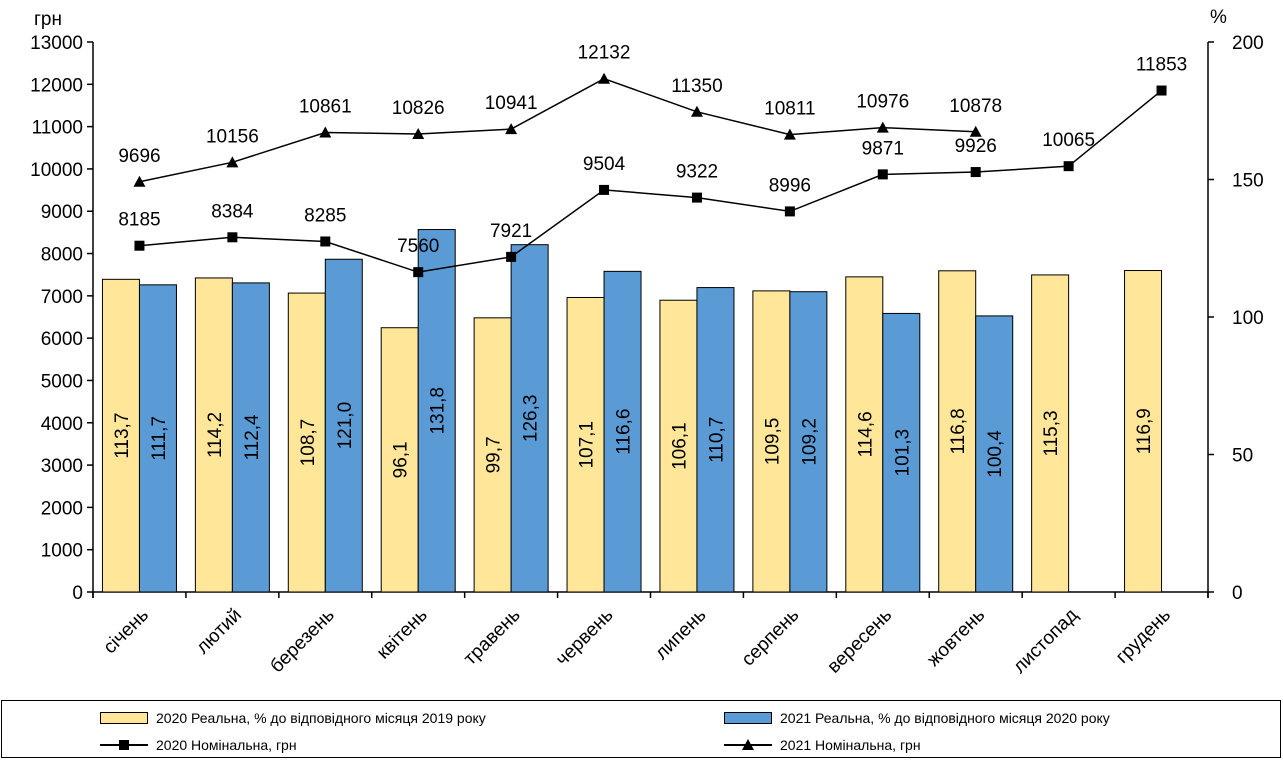 The image size is (1283, 760). Describe the element at coordinates (1218, 17) in the screenshot. I see `right-axis-unit: %` at that location.